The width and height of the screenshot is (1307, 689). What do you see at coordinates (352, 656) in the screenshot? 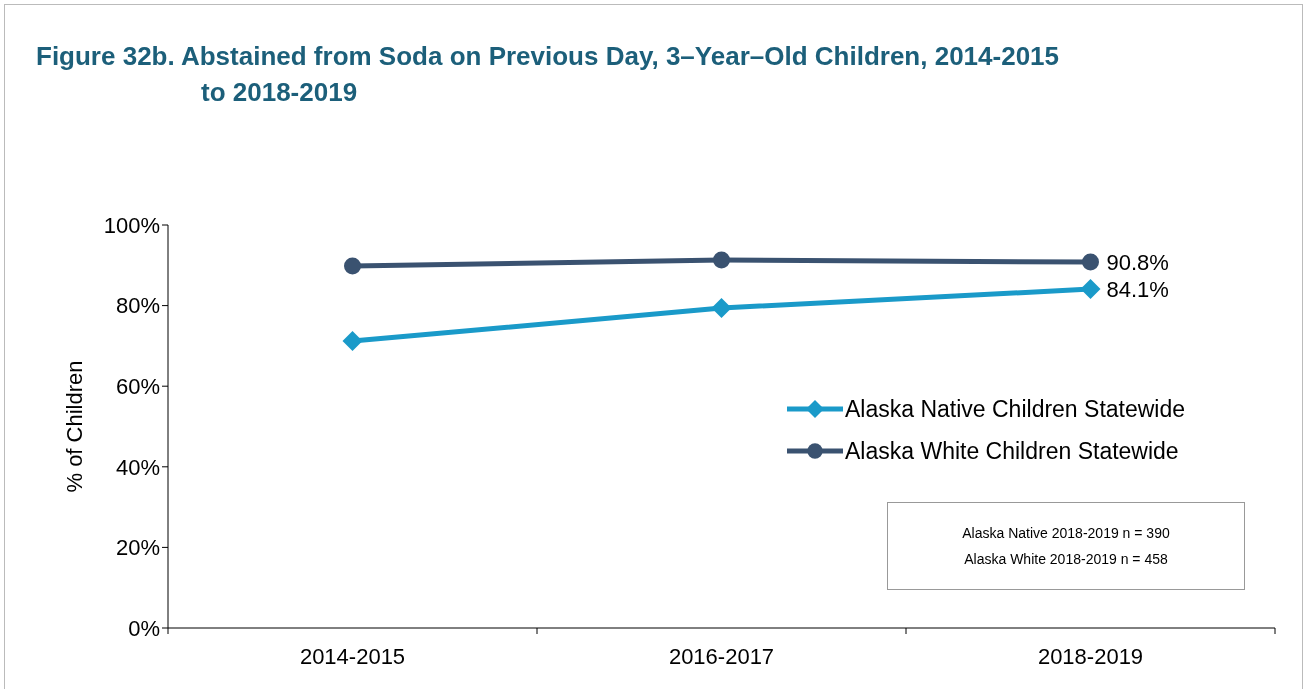
I see `x-tick-label: 2014-2015` at bounding box center [352, 656].